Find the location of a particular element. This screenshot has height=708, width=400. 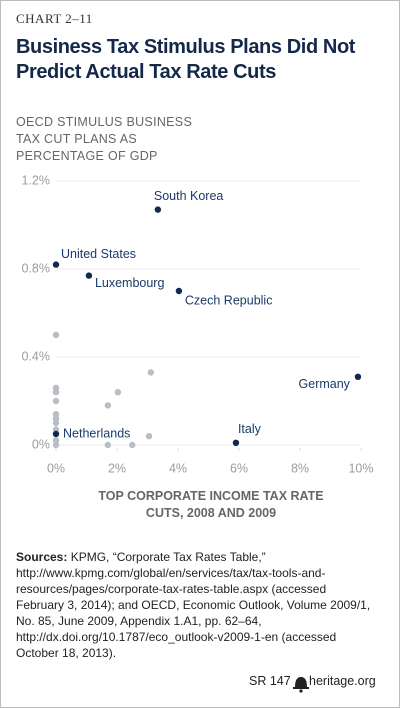

point-label: Netherlands is located at coordinates (96, 433).